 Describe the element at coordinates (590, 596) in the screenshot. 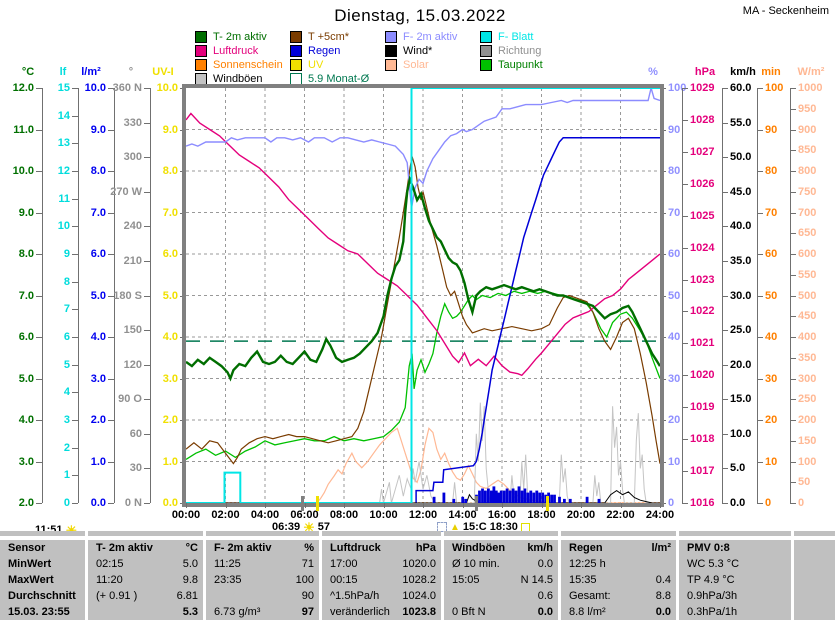

I see `table-cell: Gesamt:` at that location.